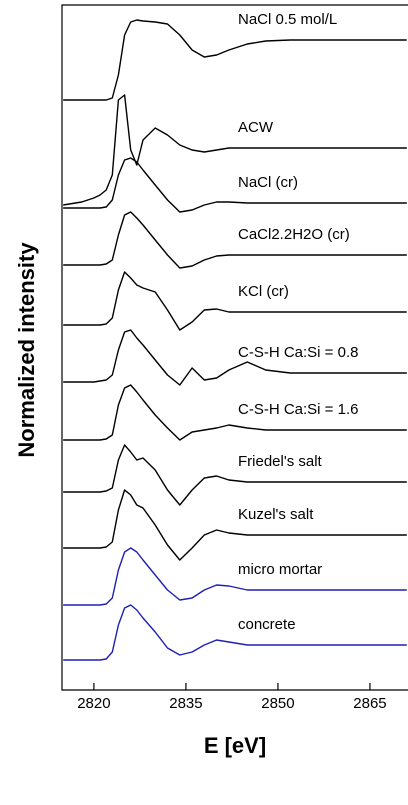 This screenshot has height=805, width=408. What do you see at coordinates (268, 182) in the screenshot?
I see `series-label: NaCl (cr)` at bounding box center [268, 182].